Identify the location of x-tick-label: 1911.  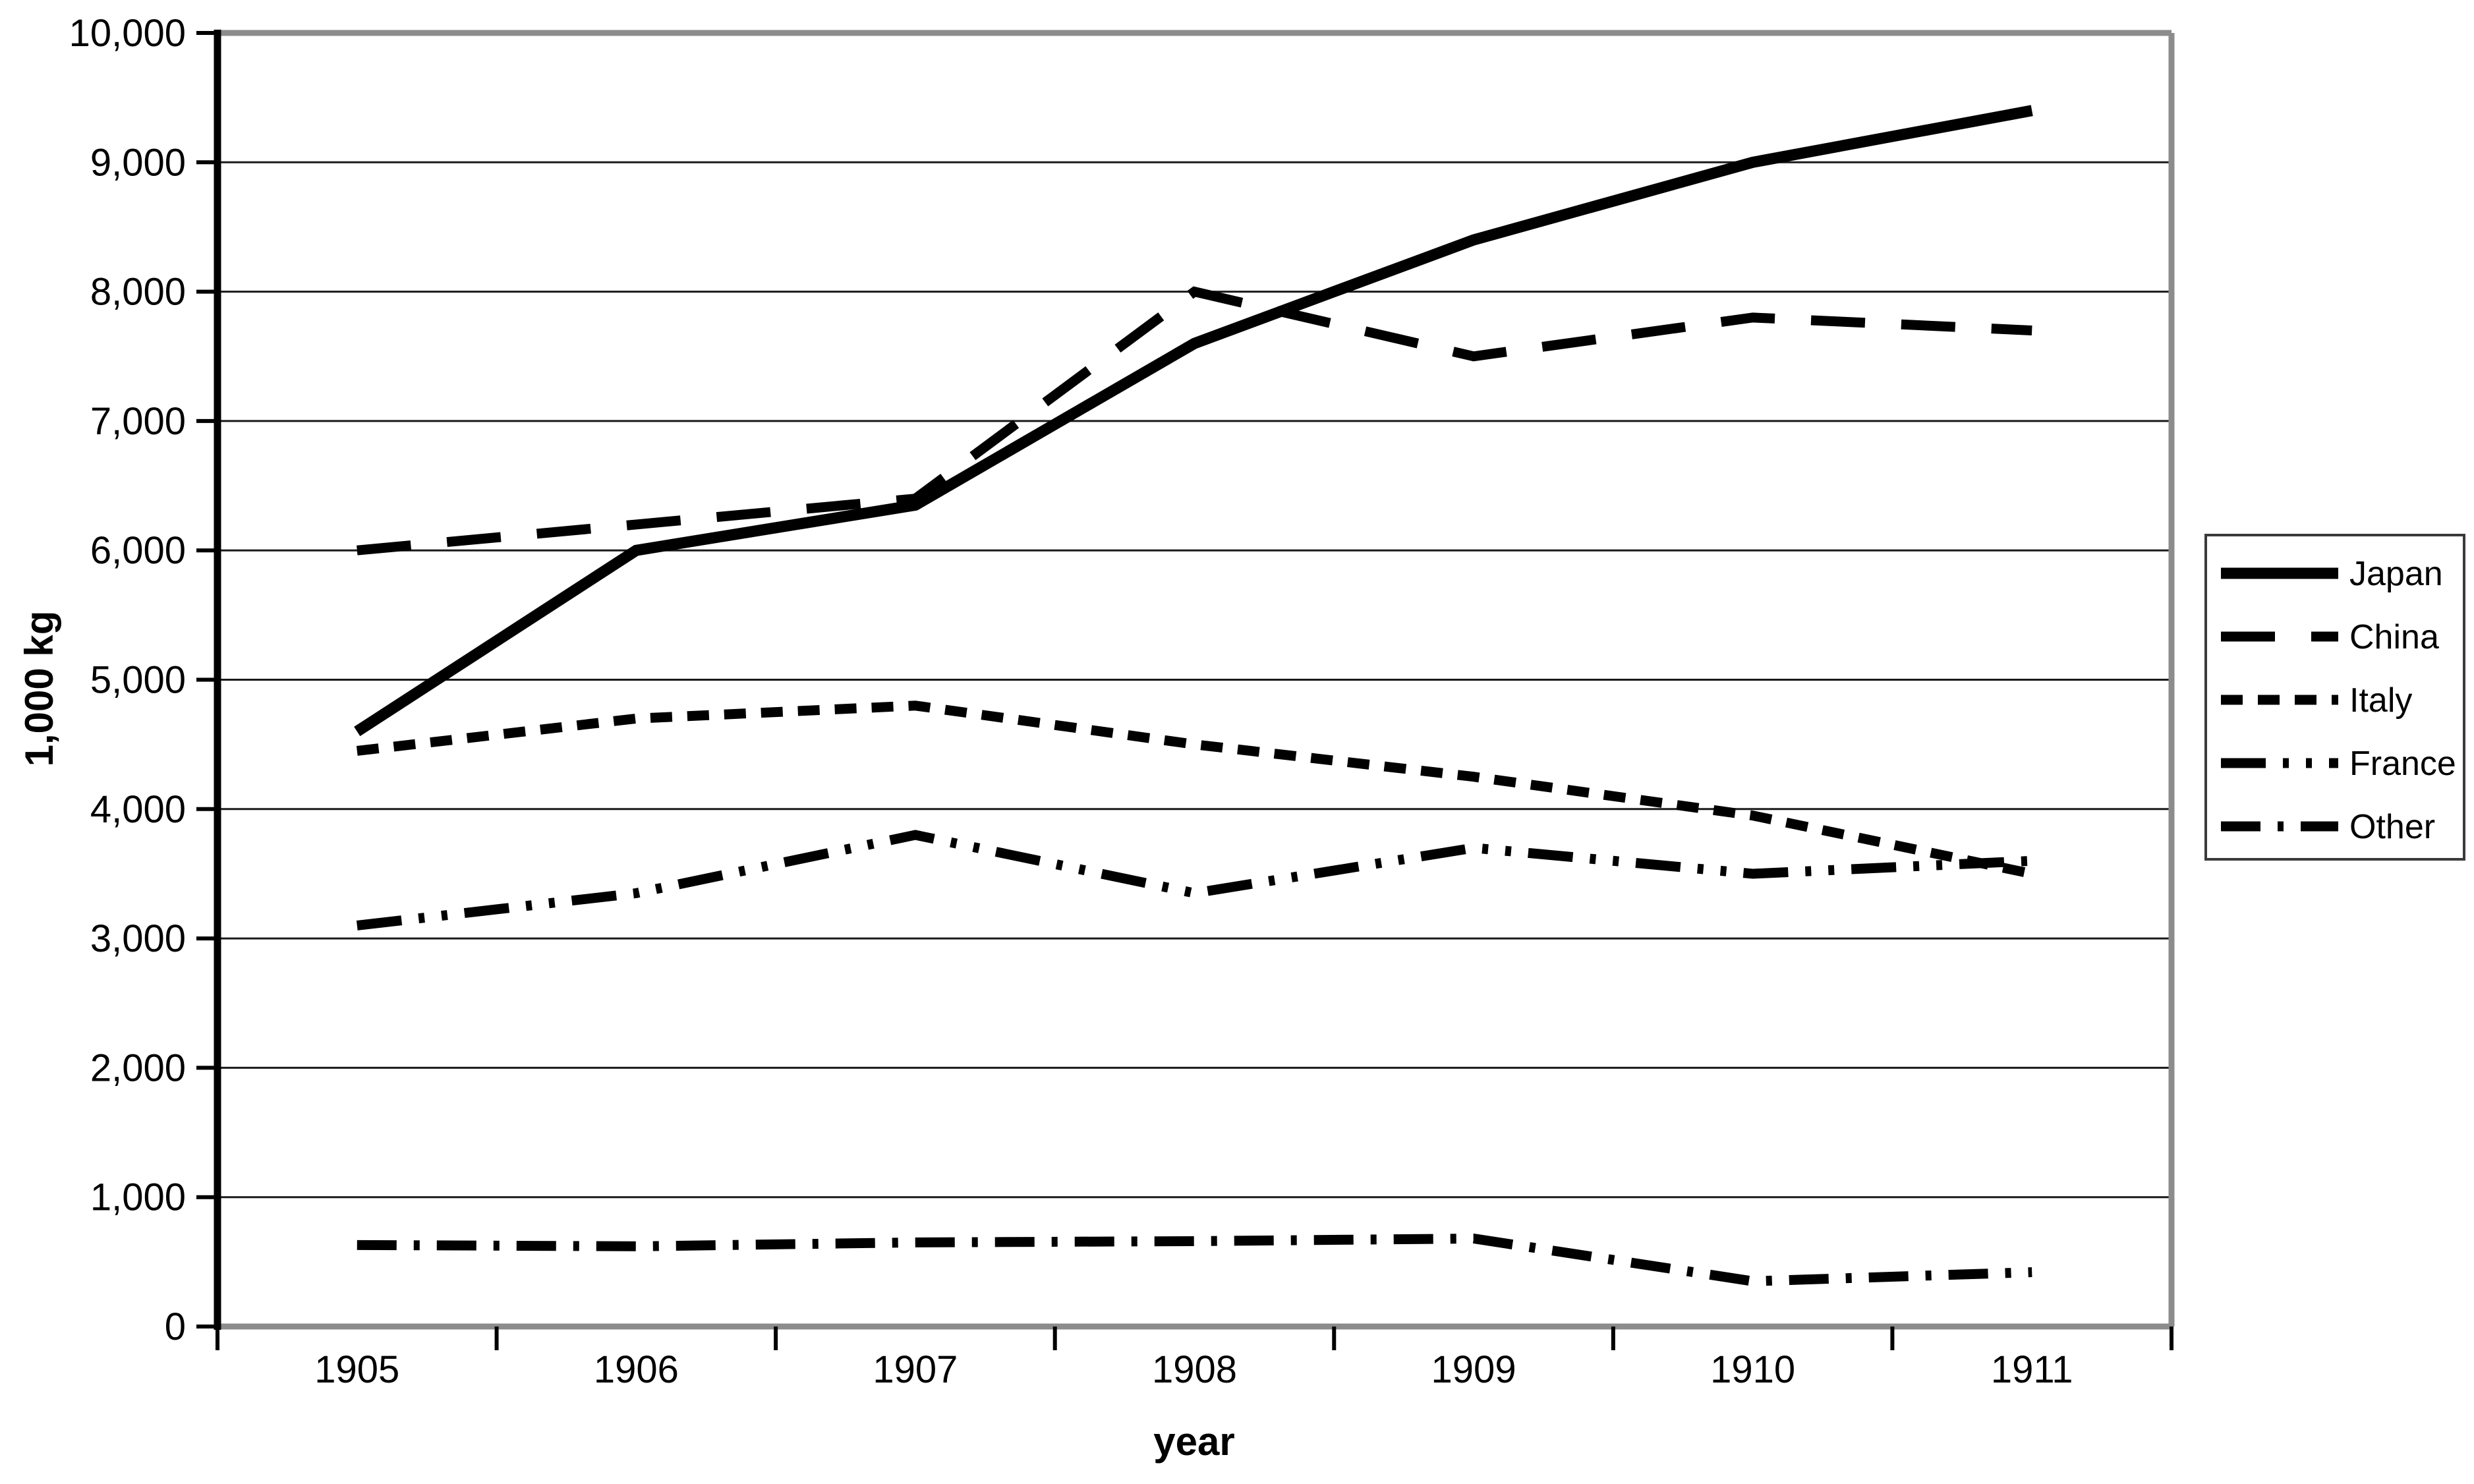
(2032, 1369).